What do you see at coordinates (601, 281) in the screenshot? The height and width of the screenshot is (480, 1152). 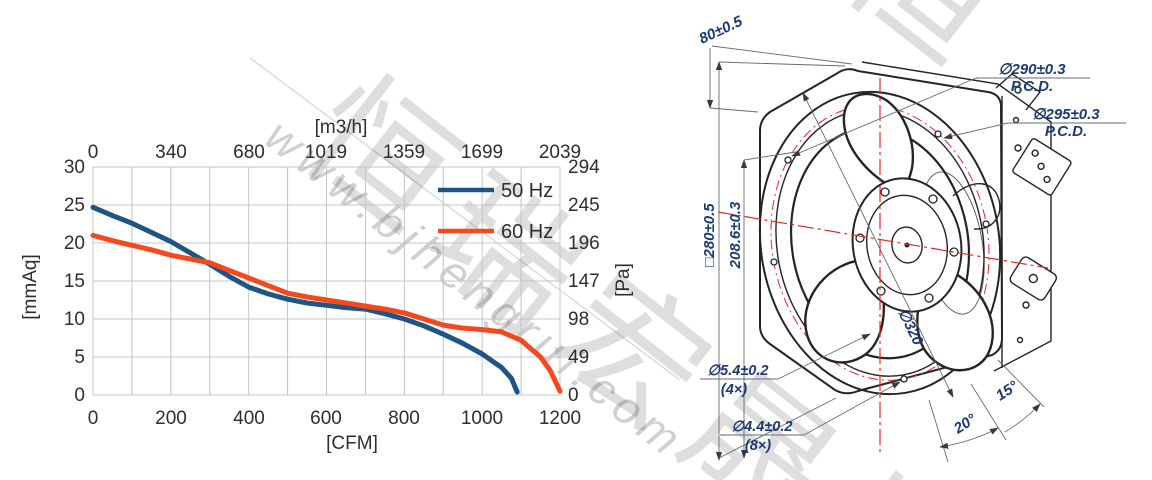 I see `y-axis-right: [Pa] 294 245 196 147 98 49 0` at bounding box center [601, 281].